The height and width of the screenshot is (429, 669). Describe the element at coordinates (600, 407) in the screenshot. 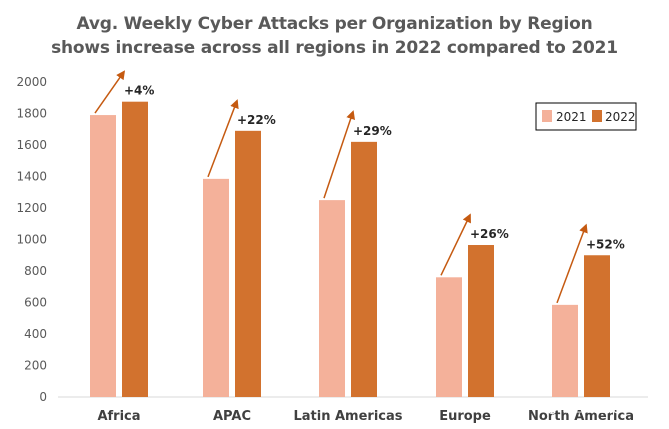

I see `watermark: @稀土掘金技术社区` at that location.